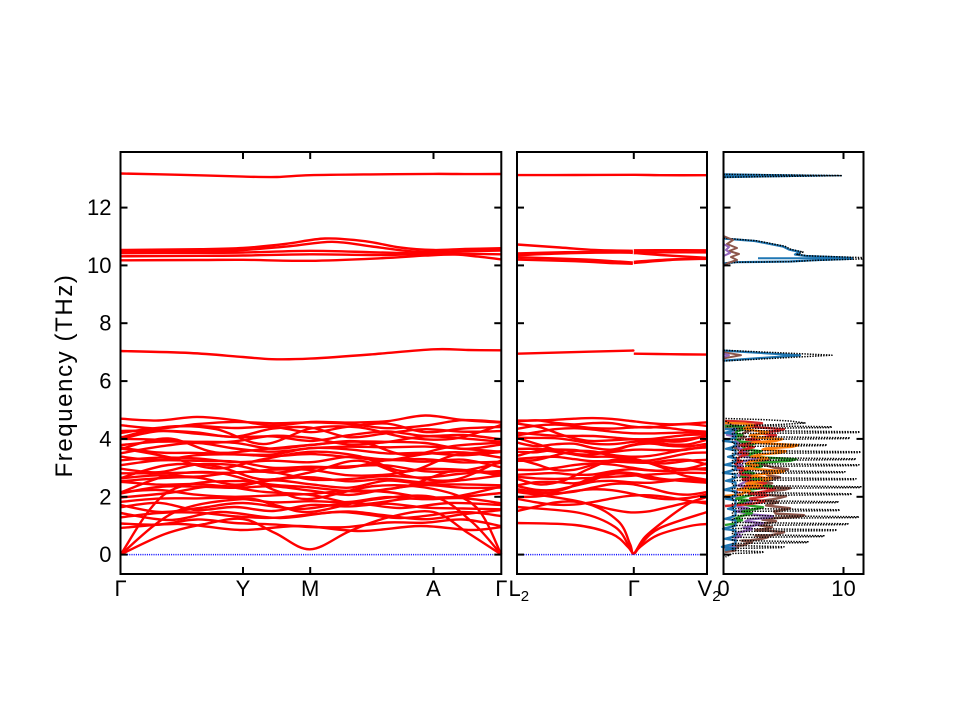  What do you see at coordinates (105, 496) in the screenshot?
I see `svg-text: 2` at bounding box center [105, 496].